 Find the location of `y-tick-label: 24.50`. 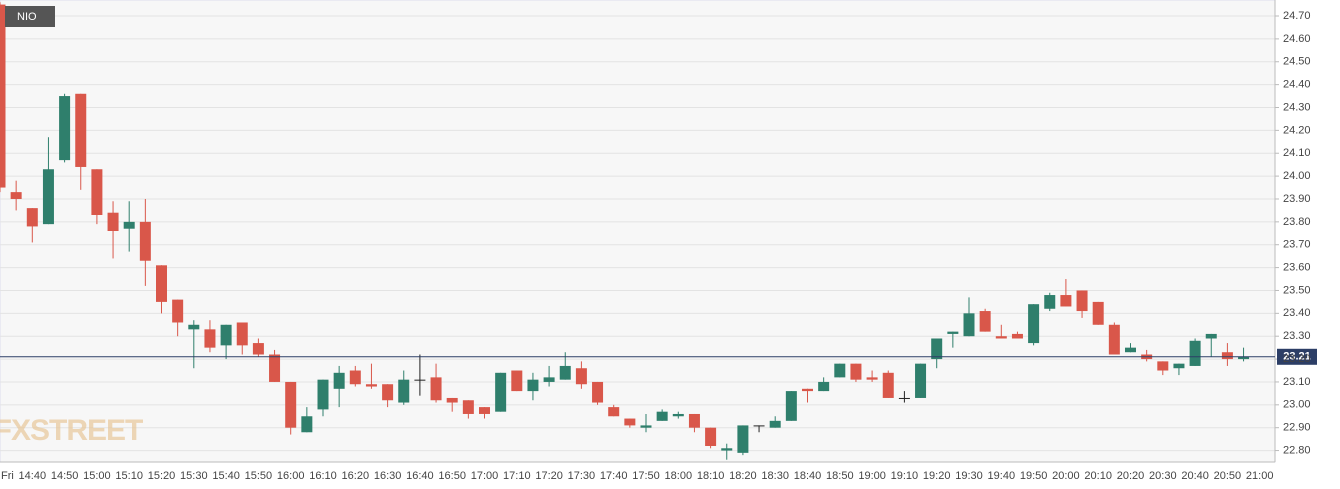

y-tick-label: 24.50 is located at coordinates (1297, 62).